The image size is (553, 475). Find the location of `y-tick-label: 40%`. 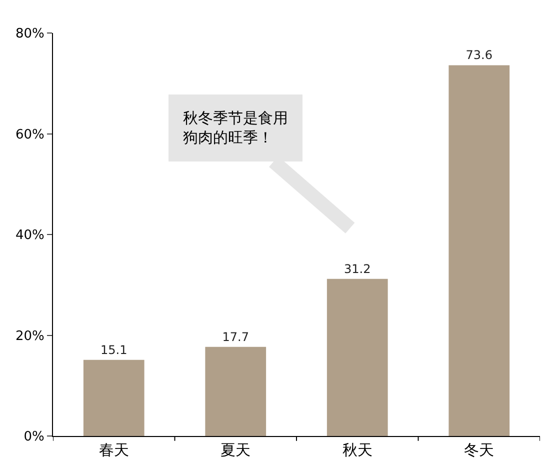

y-tick-label: 40% is located at coordinates (29, 236).